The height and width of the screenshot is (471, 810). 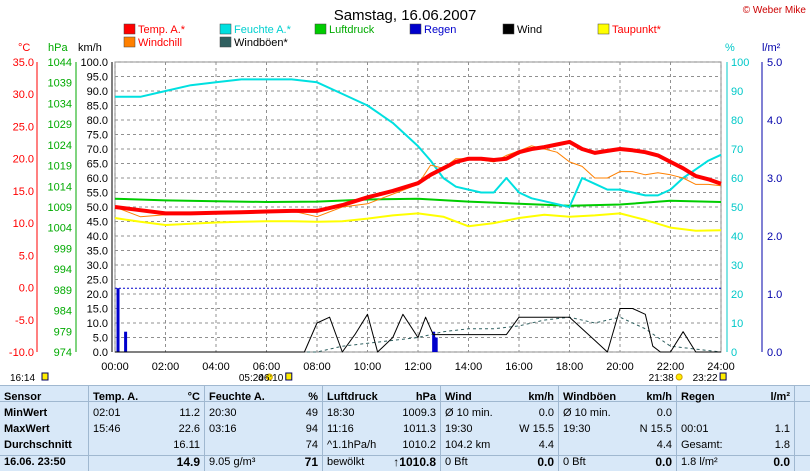 What do you see at coordinates (97, 194) in the screenshot?
I see `speed-tick-label: 55.0` at bounding box center [97, 194].